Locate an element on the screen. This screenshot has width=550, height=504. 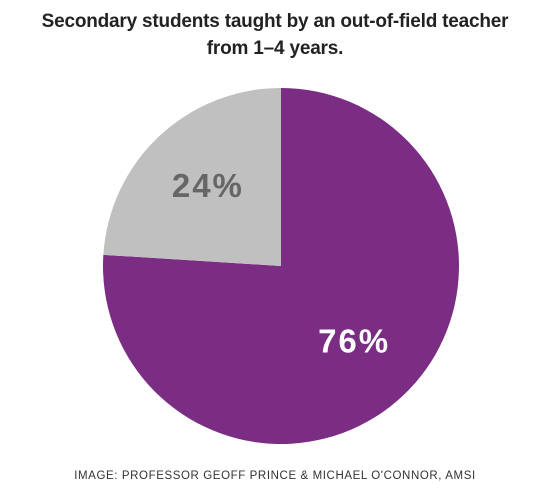
value-label: 76% is located at coordinates (354, 341).